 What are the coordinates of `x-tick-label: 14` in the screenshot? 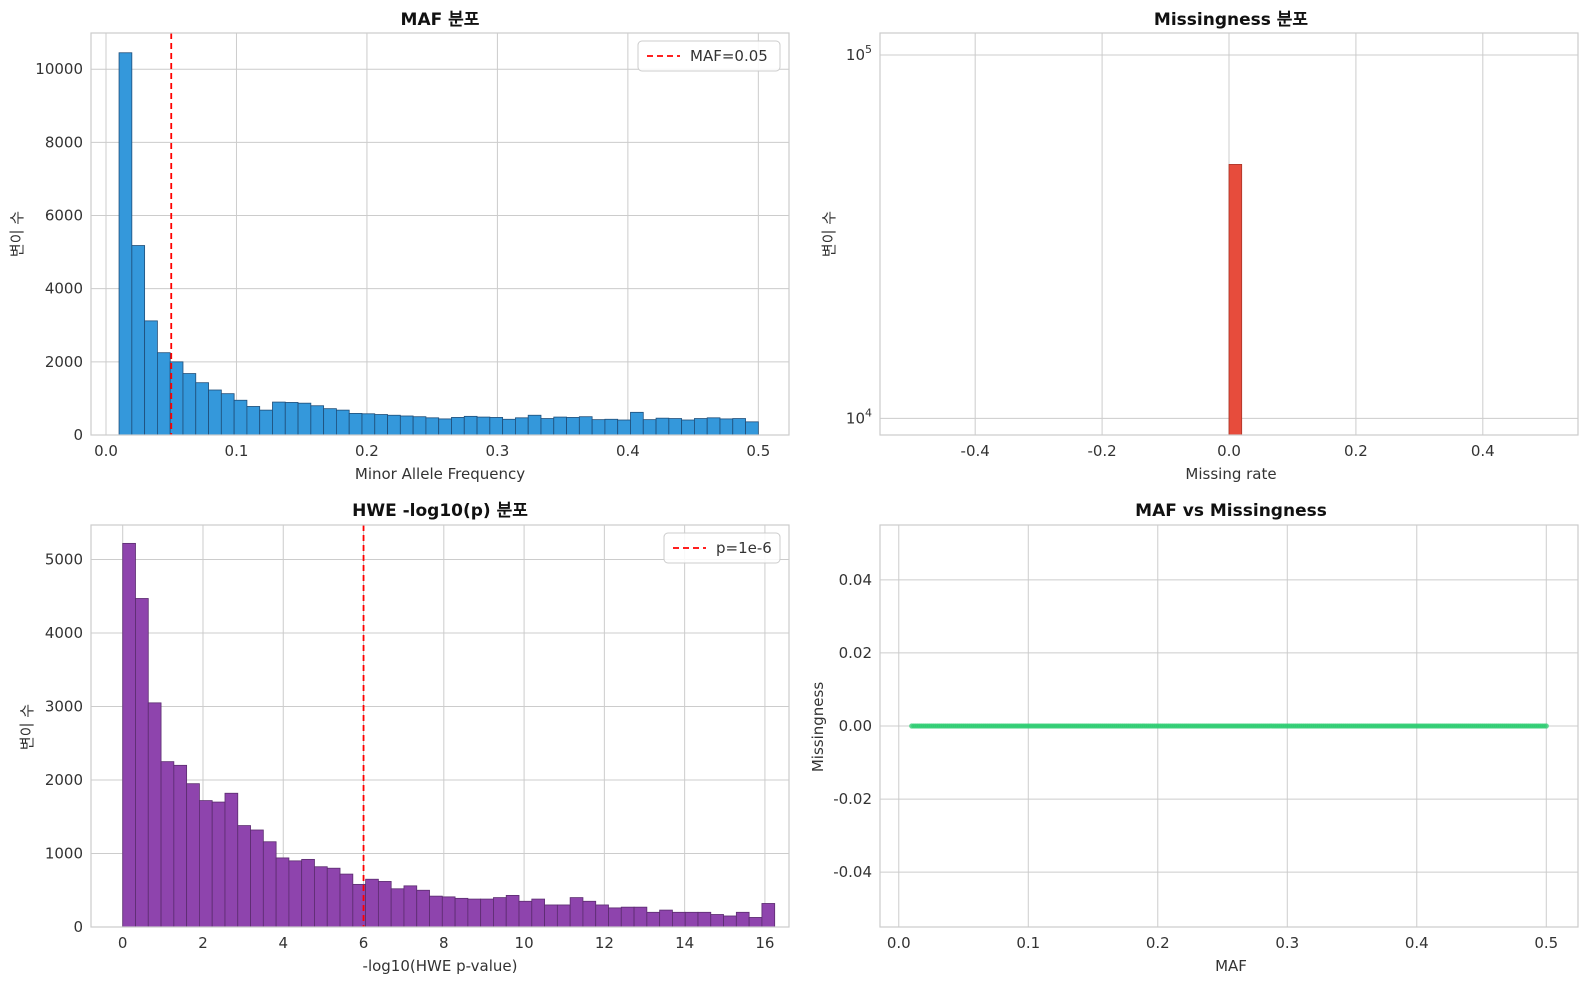 It's located at (684, 943).